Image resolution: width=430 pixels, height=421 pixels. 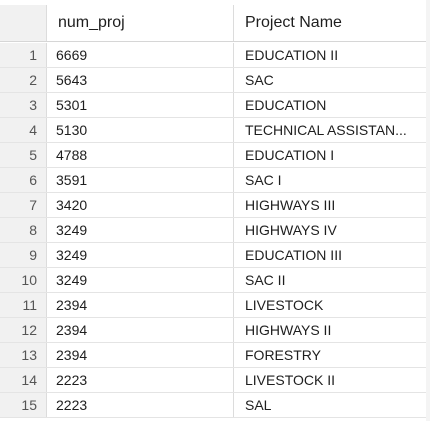 I want to click on table-row: 1 6669 EDUCATION II, so click(x=215, y=55).